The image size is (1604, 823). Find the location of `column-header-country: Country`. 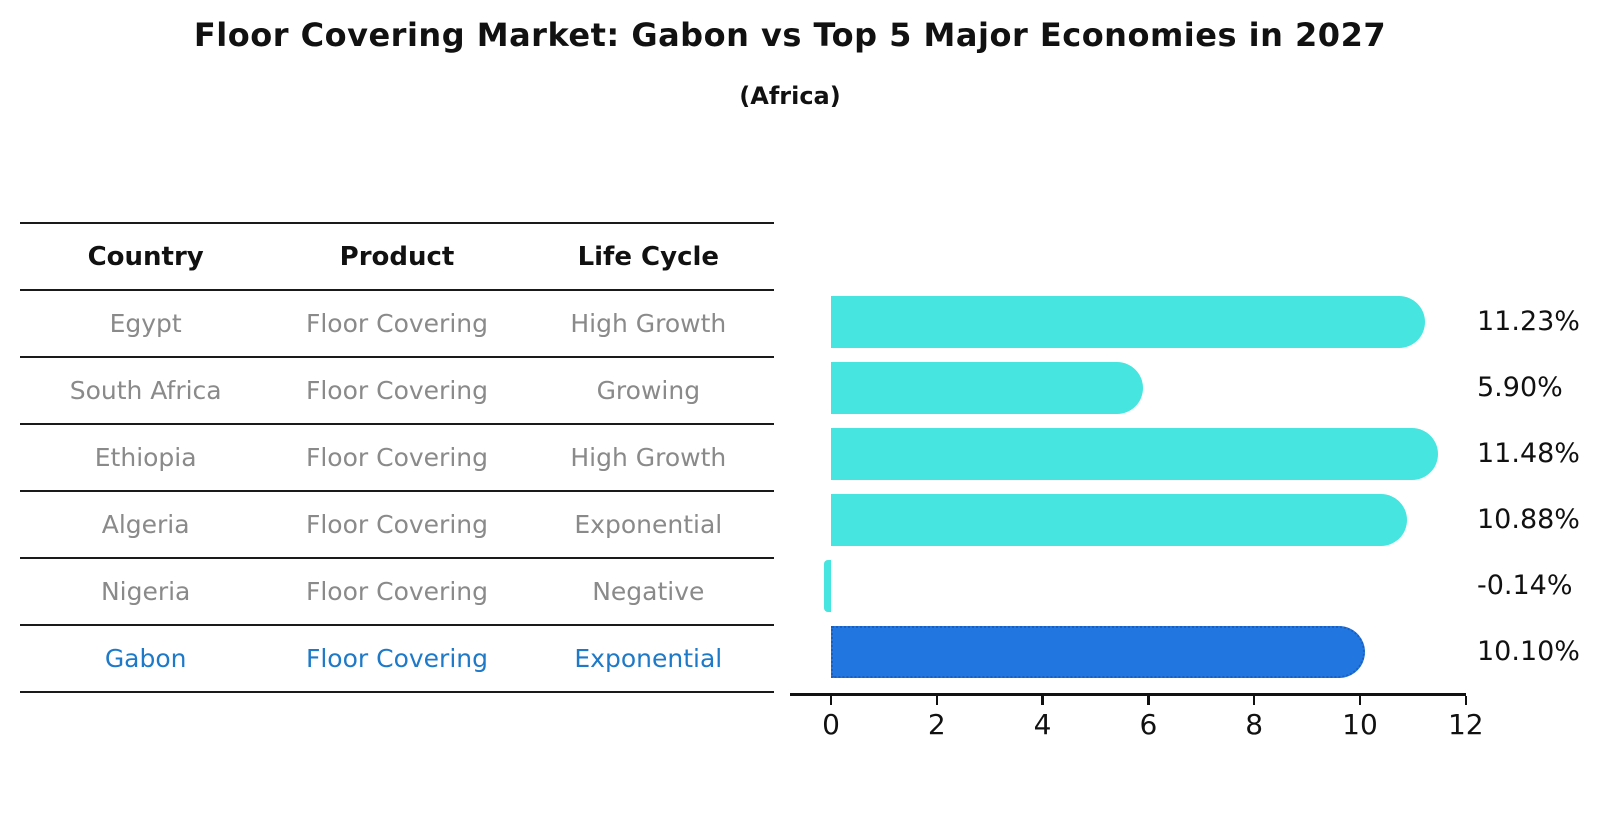

column-header-country: Country is located at coordinates (145, 256).